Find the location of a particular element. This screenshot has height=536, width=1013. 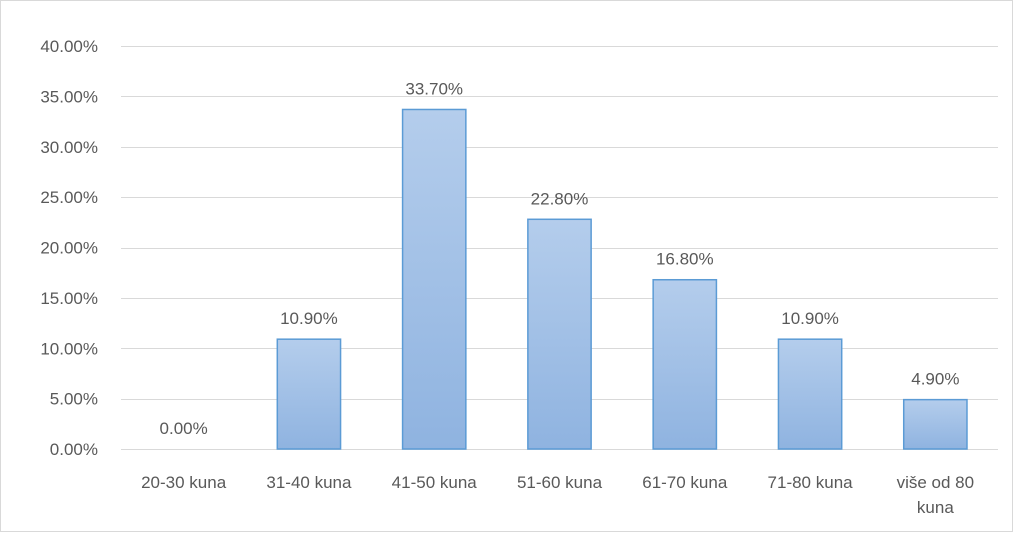

y-tick-label: 20.00% is located at coordinates (69, 248).